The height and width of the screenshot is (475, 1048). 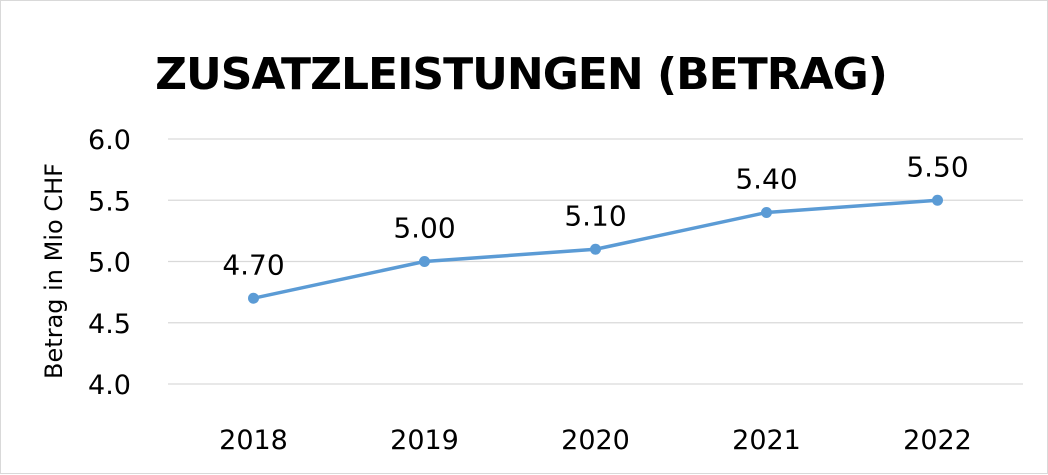 I want to click on data-label: 5.50, so click(x=937, y=166).